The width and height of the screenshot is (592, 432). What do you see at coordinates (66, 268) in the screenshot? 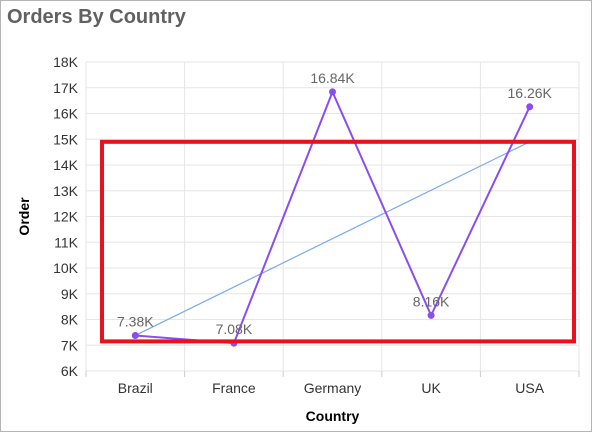
I see `y-tick-label: 10K` at bounding box center [66, 268].